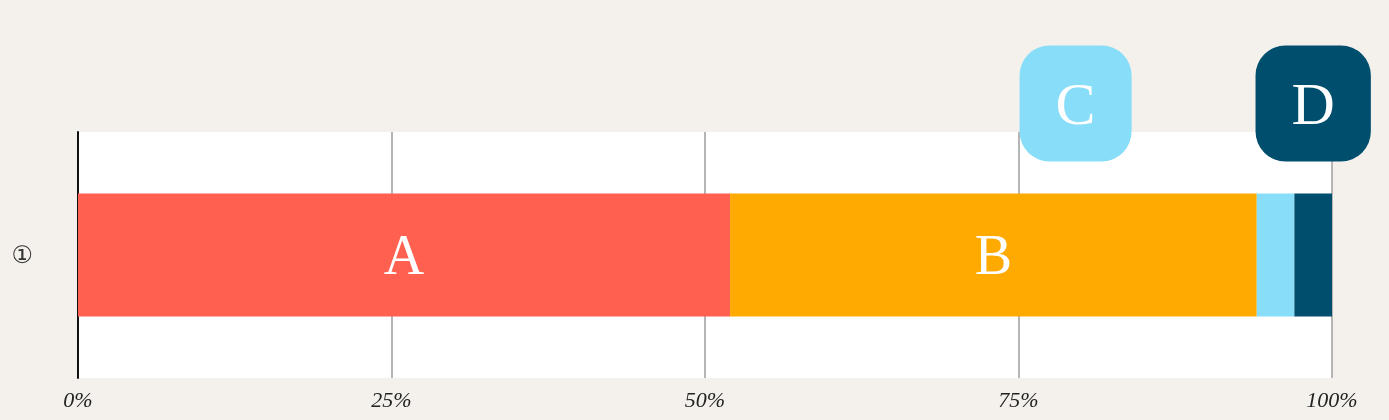 The height and width of the screenshot is (420, 1389). What do you see at coordinates (1332, 399) in the screenshot?
I see `x-tick-label: 100%` at bounding box center [1332, 399].